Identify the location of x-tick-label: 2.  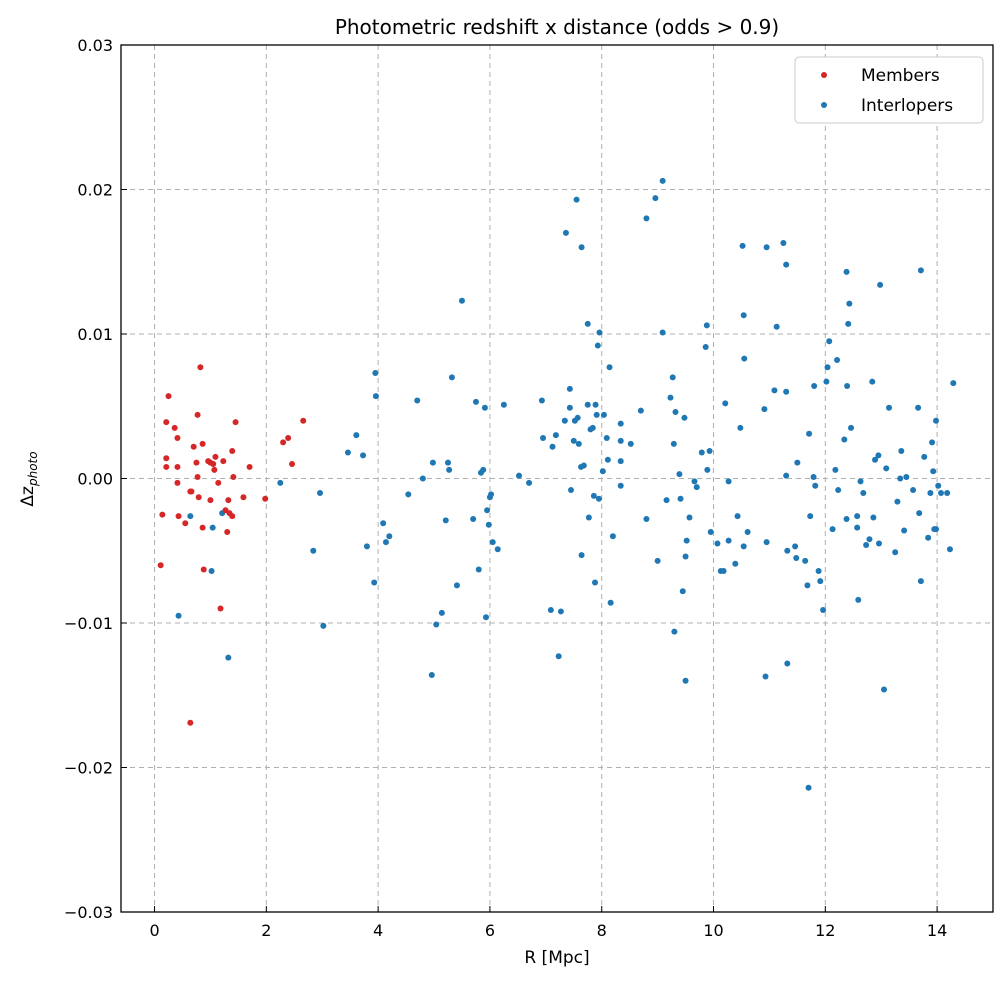
(266, 930).